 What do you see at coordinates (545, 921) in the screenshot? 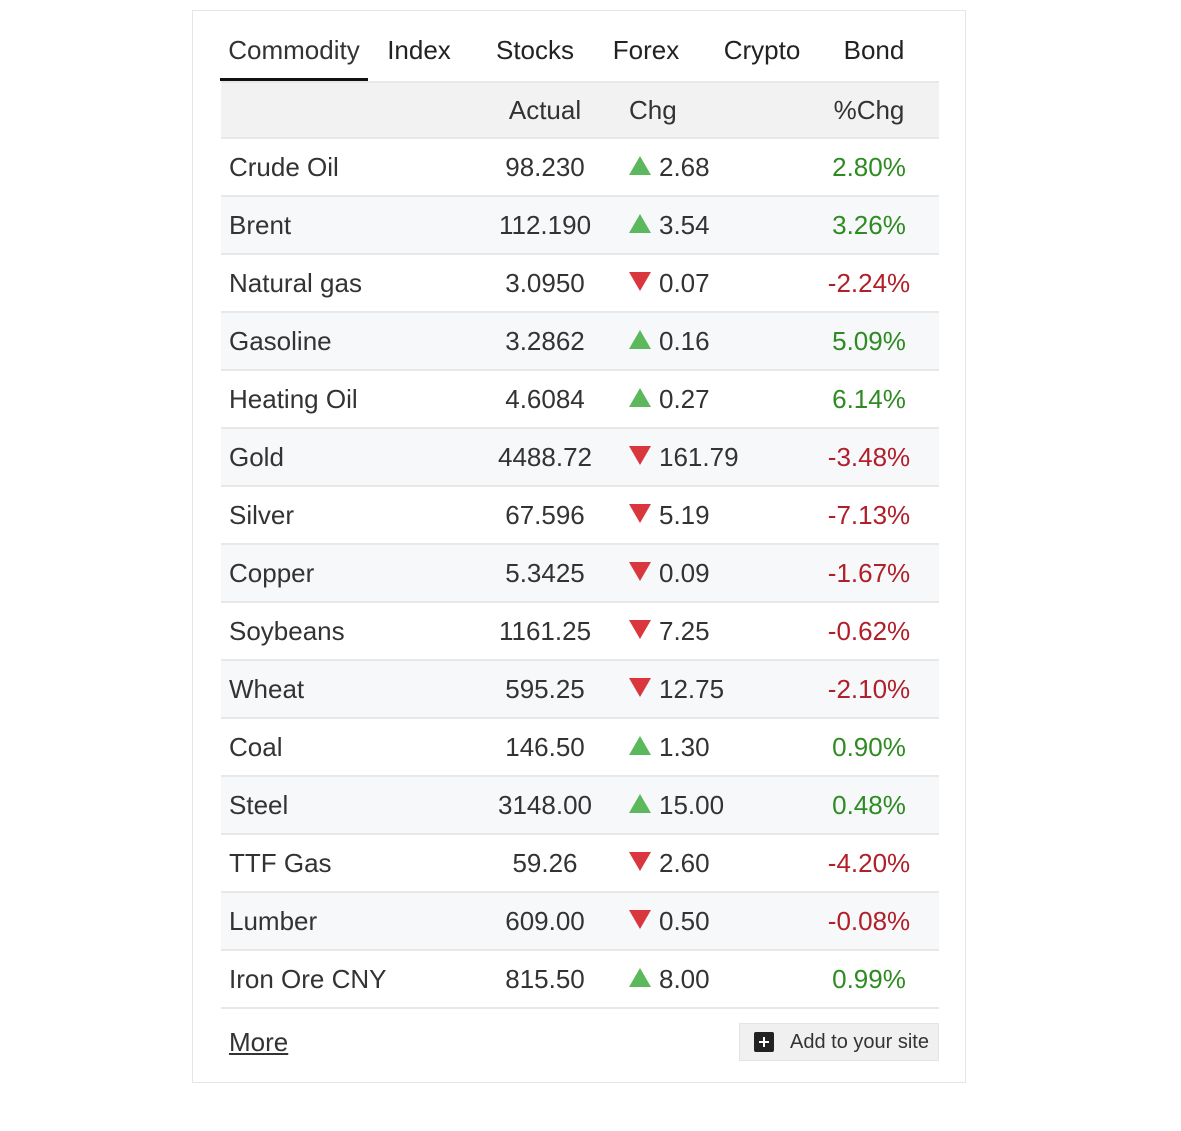
I see `actual-value: 609.00` at bounding box center [545, 921].